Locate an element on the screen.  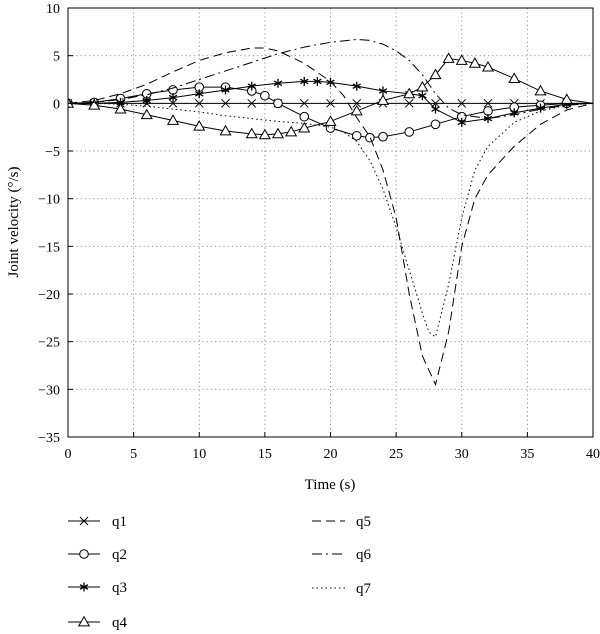
x-tick-label: 15 is located at coordinates (265, 454).